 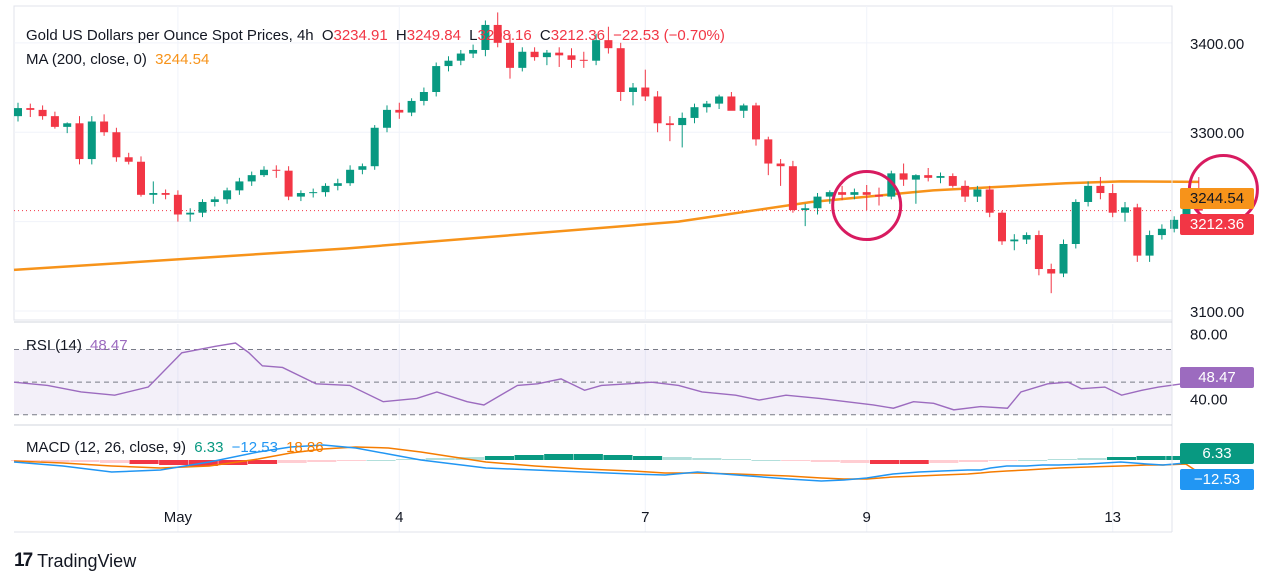 What do you see at coordinates (645, 517) in the screenshot?
I see `time-tick-label: 7` at bounding box center [645, 517].